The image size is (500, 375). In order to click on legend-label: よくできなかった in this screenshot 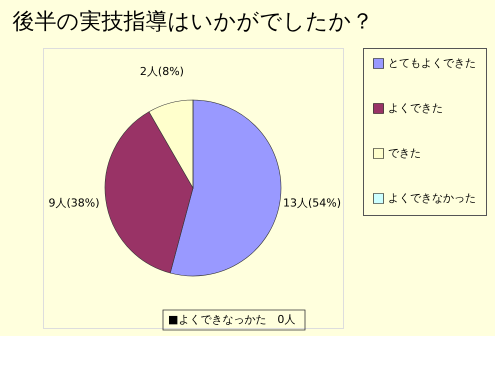, I will do `click(432, 198)`.